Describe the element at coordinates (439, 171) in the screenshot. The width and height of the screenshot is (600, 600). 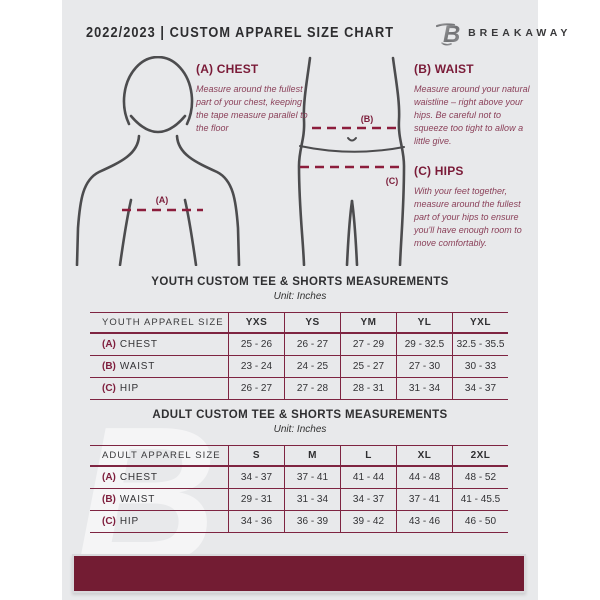
I see `hips-heading: (C) HIPS` at that location.